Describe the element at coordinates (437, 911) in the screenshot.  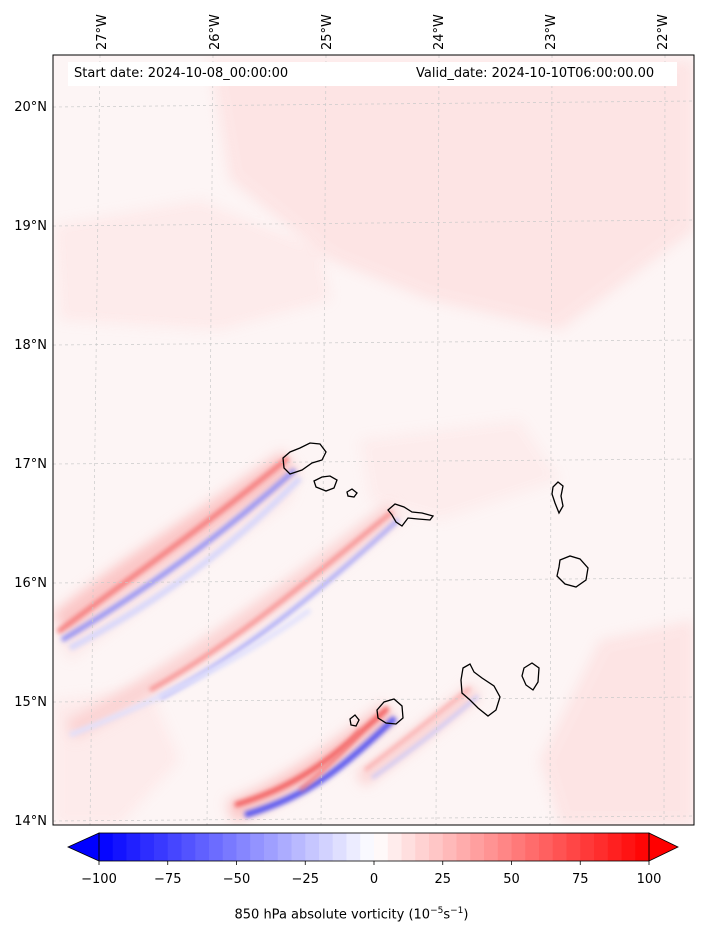
I see `colorbar-title-exponent-1: −5` at that location.